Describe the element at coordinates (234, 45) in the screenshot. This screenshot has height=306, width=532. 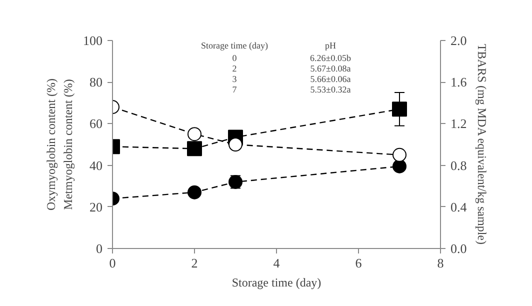
I see `annotation: Storage time (day)` at that location.